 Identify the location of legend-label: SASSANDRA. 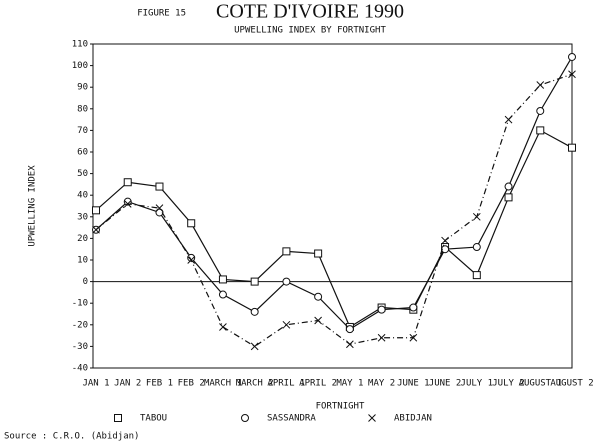
(291, 419).